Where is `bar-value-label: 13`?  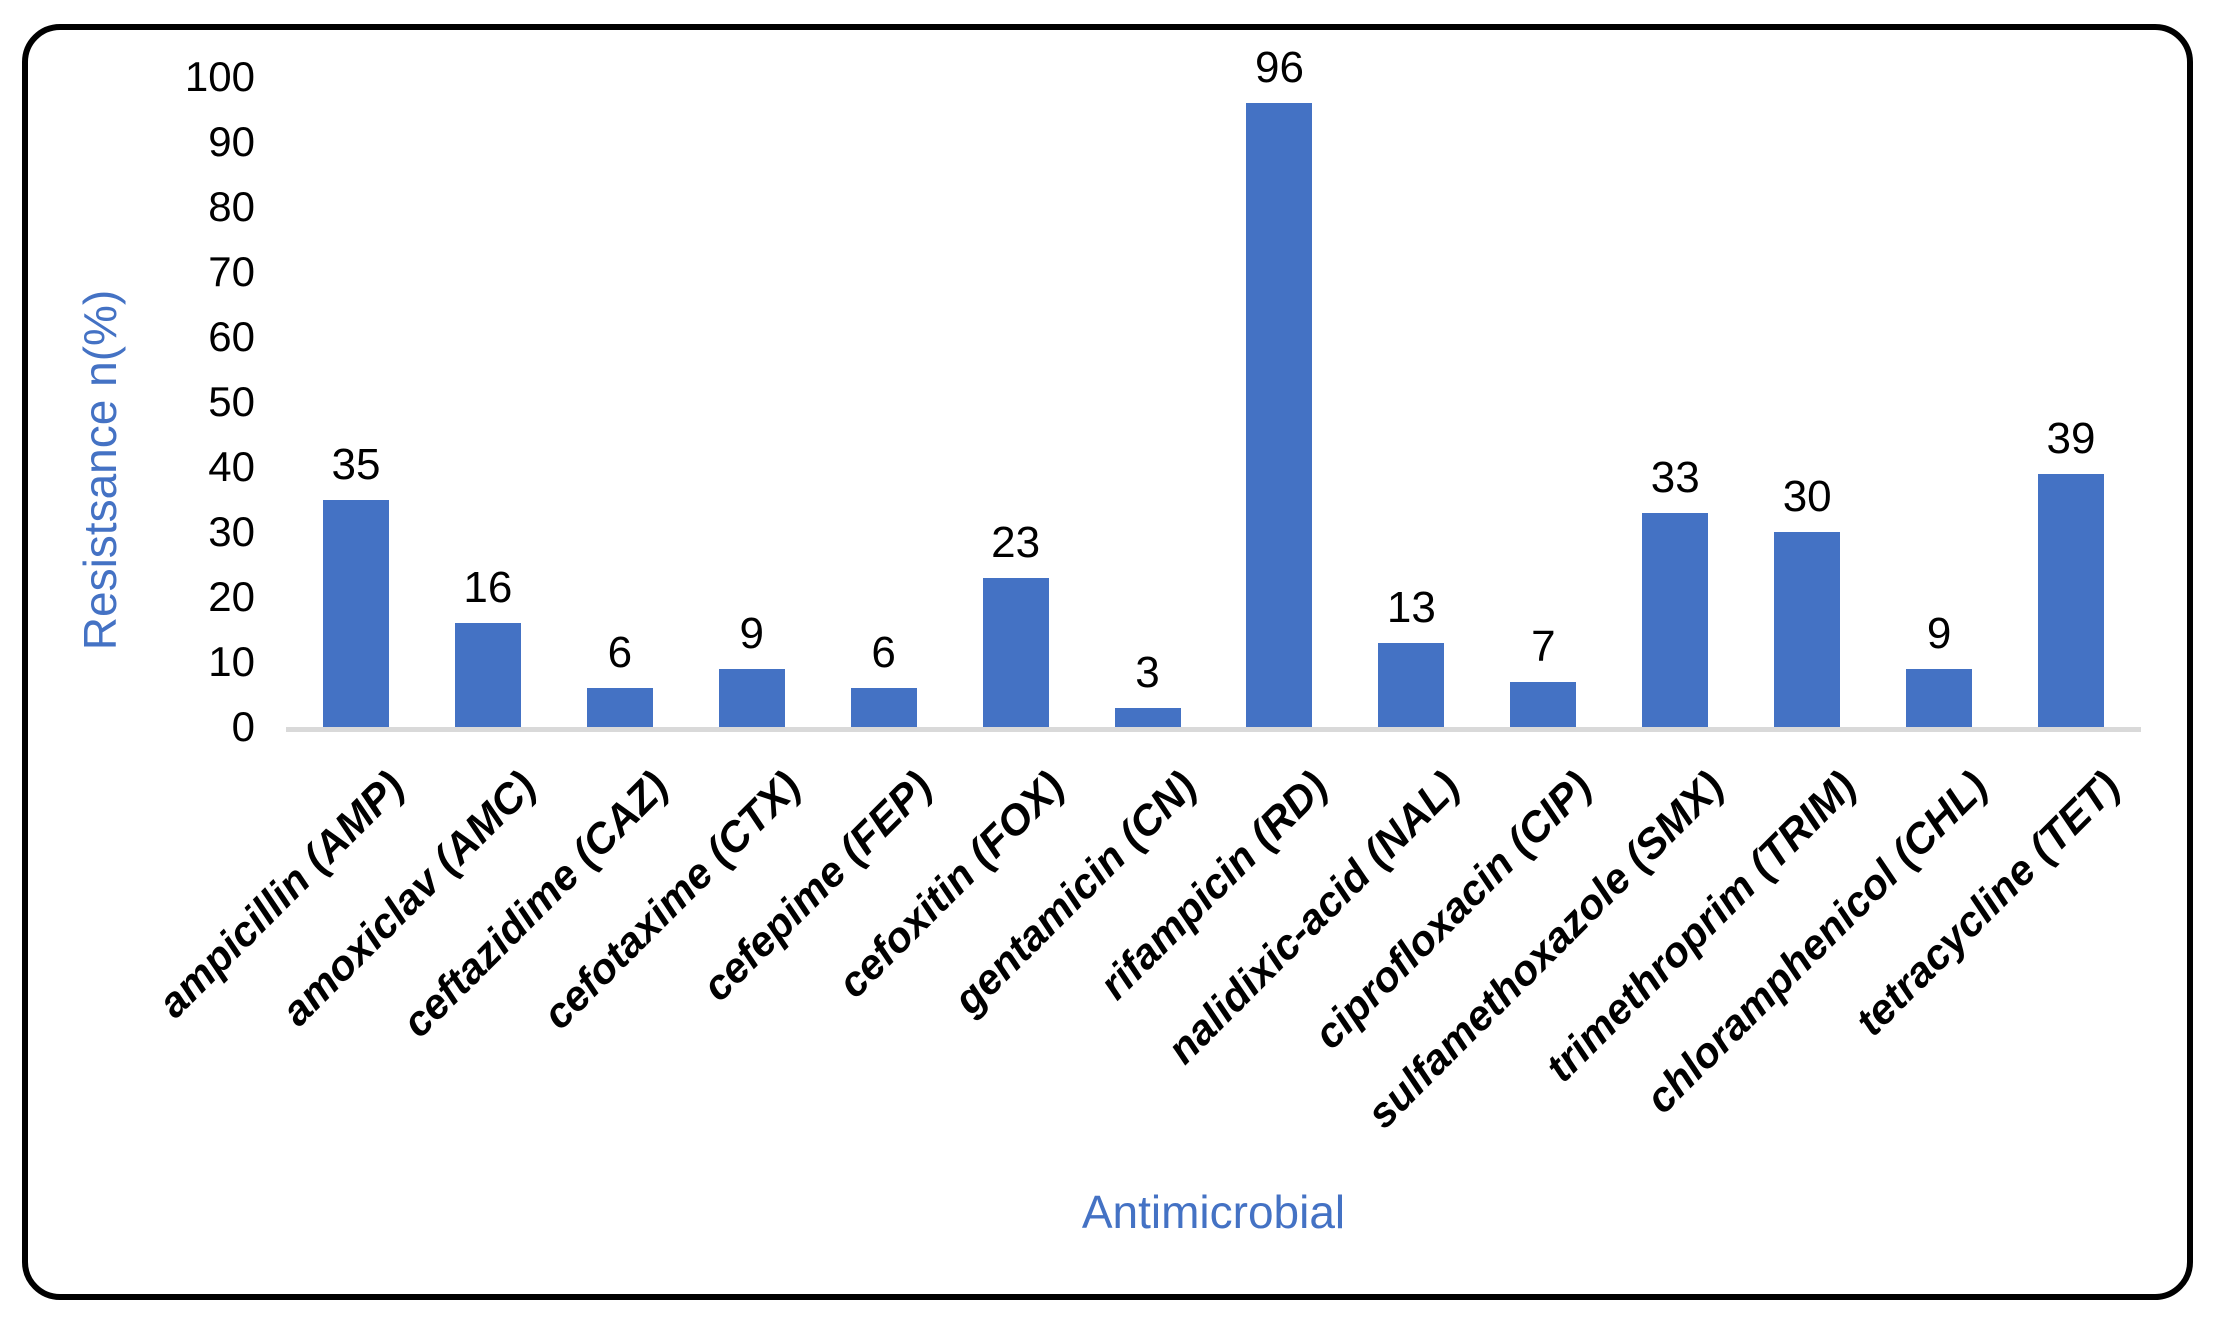
bar-value-label: 13 is located at coordinates (1411, 607).